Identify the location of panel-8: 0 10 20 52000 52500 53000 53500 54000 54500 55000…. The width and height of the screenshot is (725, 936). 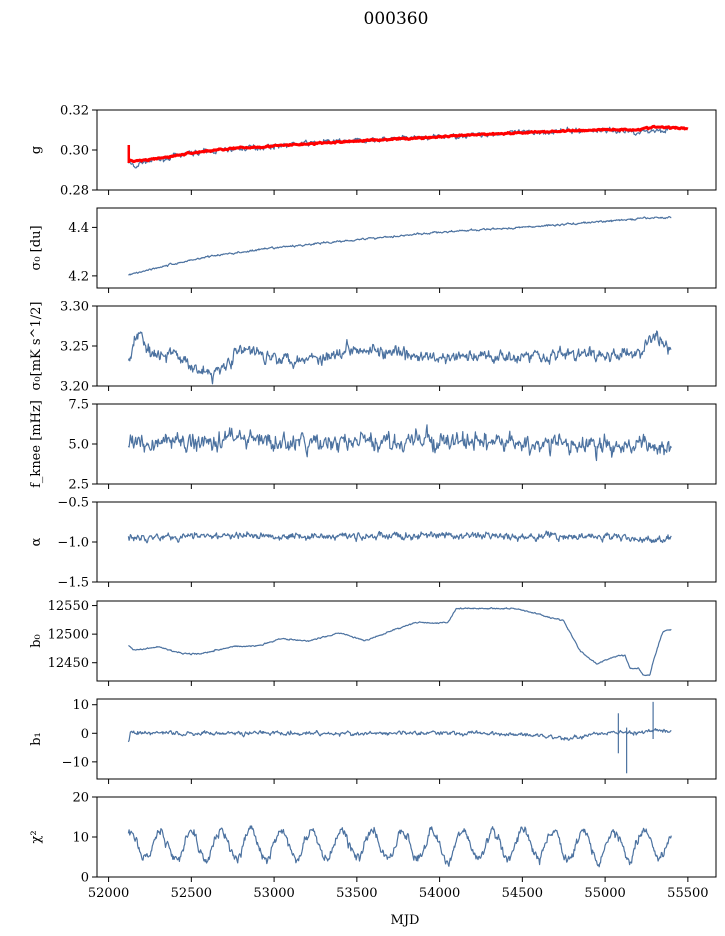
(373, 846).